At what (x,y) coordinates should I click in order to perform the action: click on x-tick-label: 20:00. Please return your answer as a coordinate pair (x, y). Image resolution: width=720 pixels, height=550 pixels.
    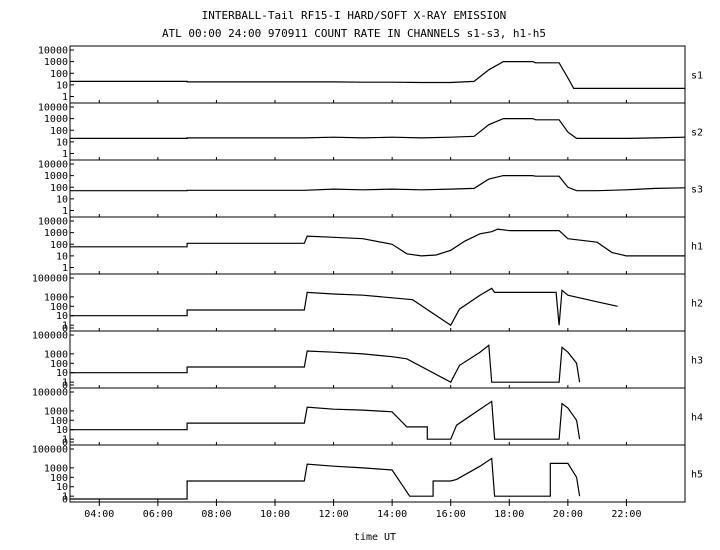
    Looking at the image, I should click on (568, 514).